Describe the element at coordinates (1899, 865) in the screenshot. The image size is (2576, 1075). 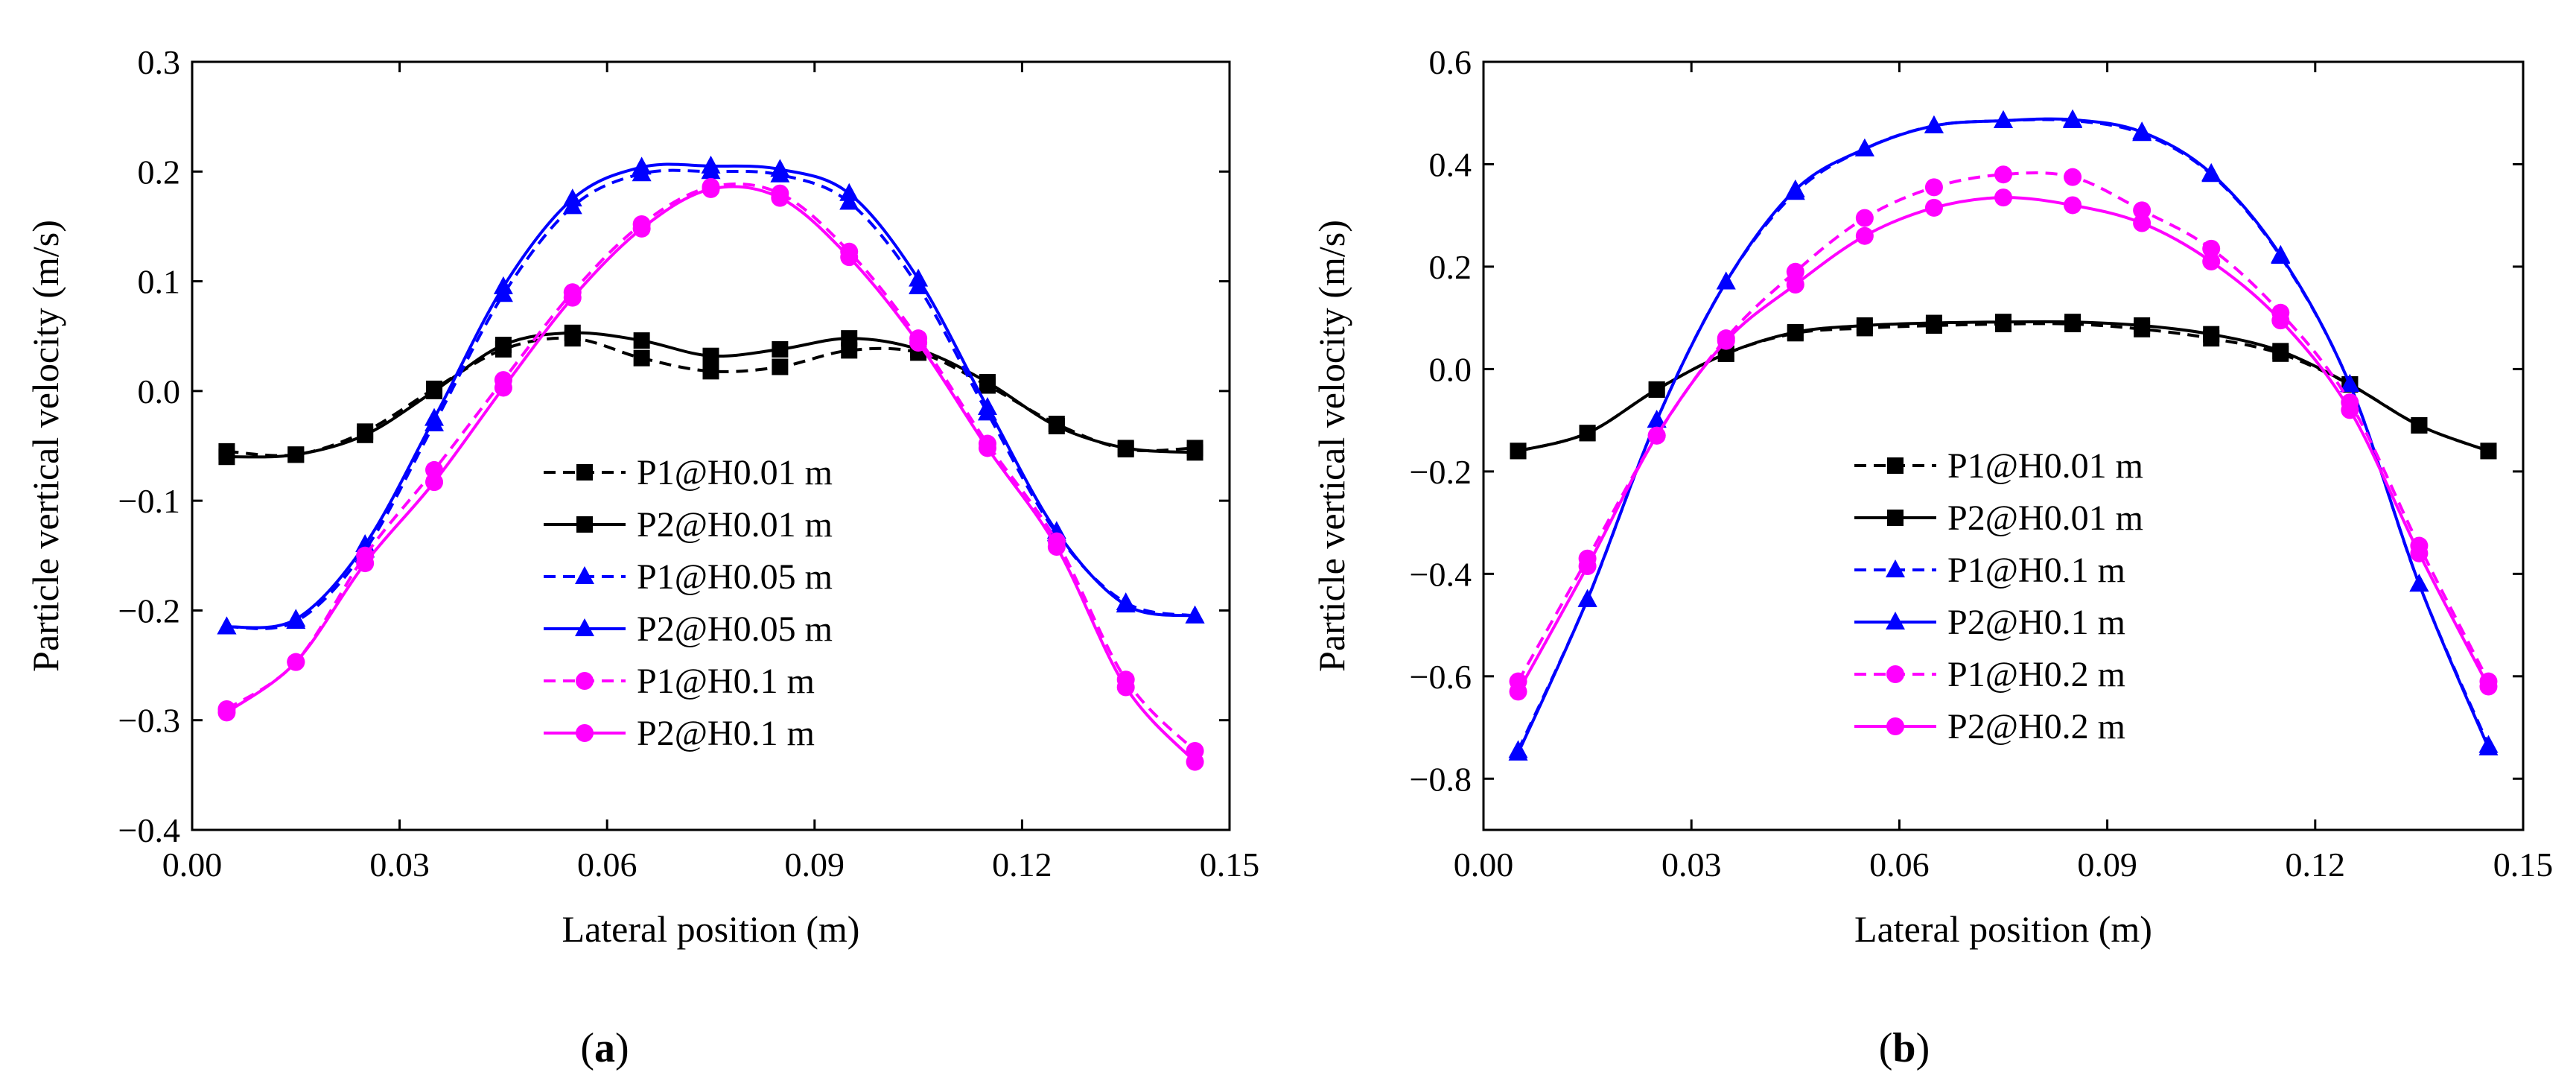
I see `panel-b-x-tick-label: 0.06` at that location.